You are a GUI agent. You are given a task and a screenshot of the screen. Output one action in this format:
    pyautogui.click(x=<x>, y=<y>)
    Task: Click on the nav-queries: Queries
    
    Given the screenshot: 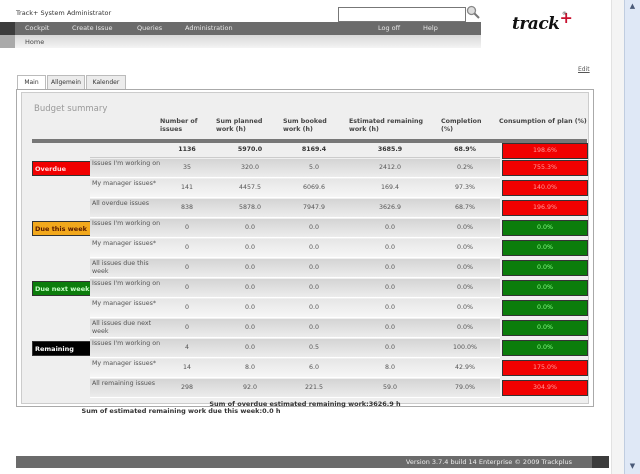 What is the action you would take?
    pyautogui.click(x=150, y=28)
    